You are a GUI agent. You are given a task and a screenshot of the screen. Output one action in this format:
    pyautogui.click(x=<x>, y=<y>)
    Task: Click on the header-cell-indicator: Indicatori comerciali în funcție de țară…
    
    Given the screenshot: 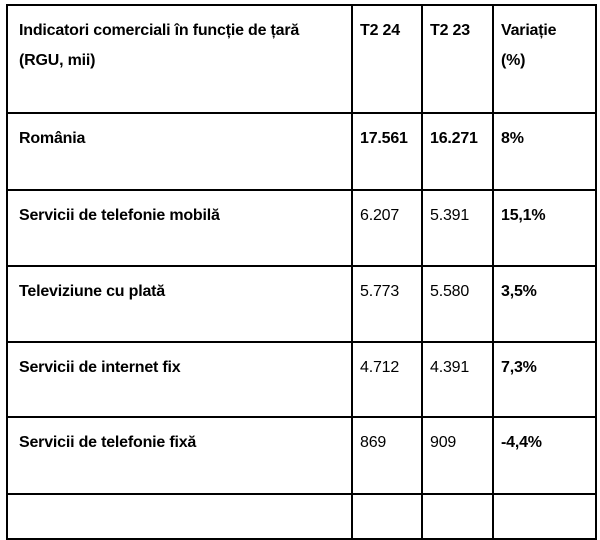 What is the action you would take?
    pyautogui.click(x=179, y=59)
    